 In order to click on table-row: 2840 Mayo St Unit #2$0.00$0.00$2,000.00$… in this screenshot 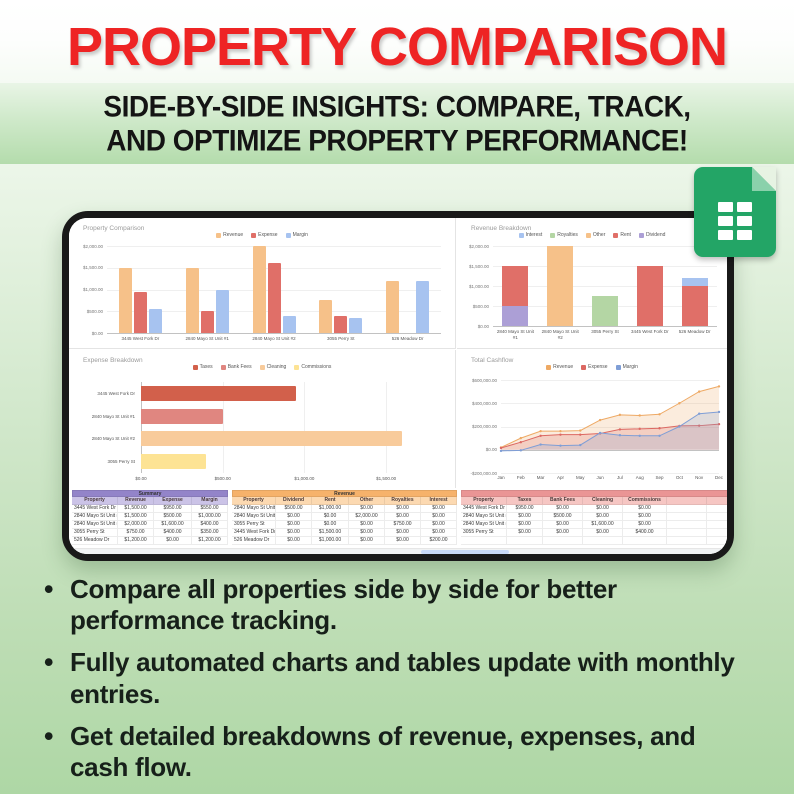, I will do `click(344, 517)`.